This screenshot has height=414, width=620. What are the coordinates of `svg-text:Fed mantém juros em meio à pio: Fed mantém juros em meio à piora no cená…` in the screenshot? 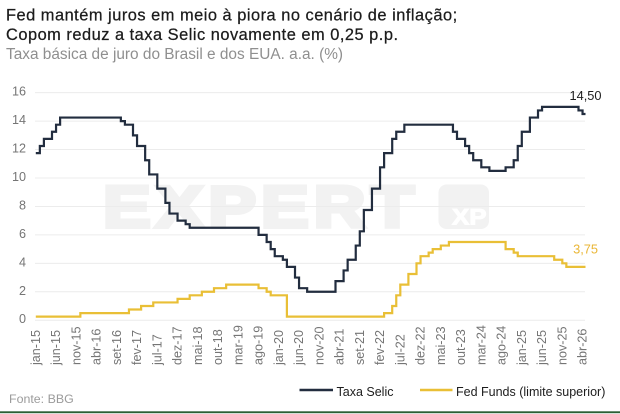 It's located at (232, 16).